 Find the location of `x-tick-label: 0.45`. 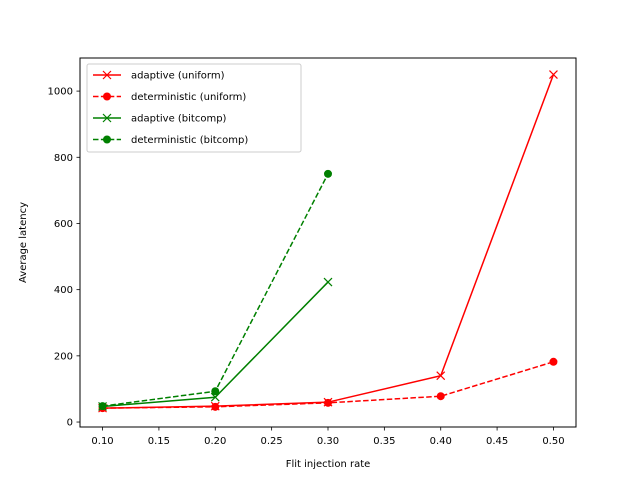

x-tick-label: 0.45 is located at coordinates (497, 441).